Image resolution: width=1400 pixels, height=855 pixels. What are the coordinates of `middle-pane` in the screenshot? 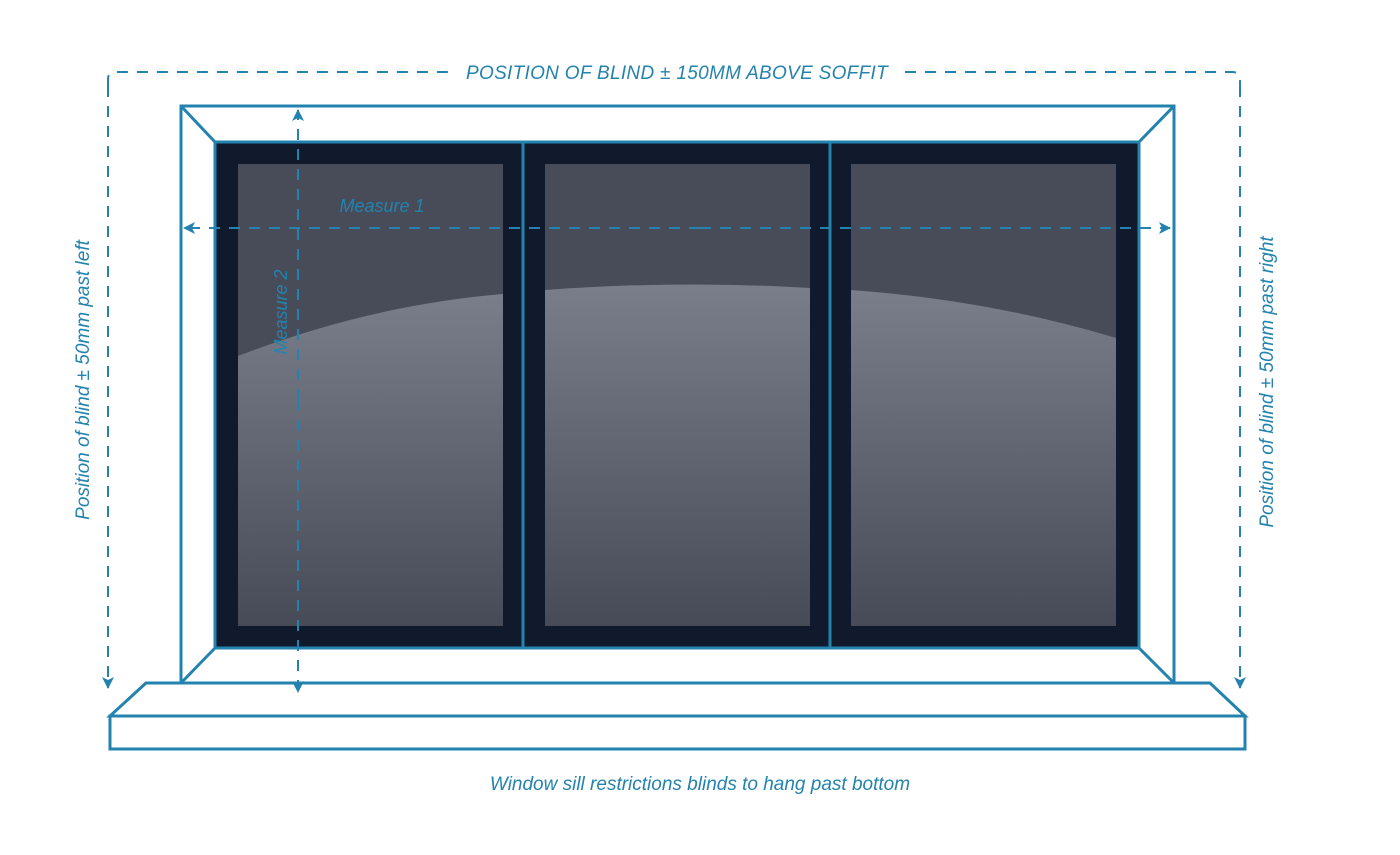 It's located at (677, 395).